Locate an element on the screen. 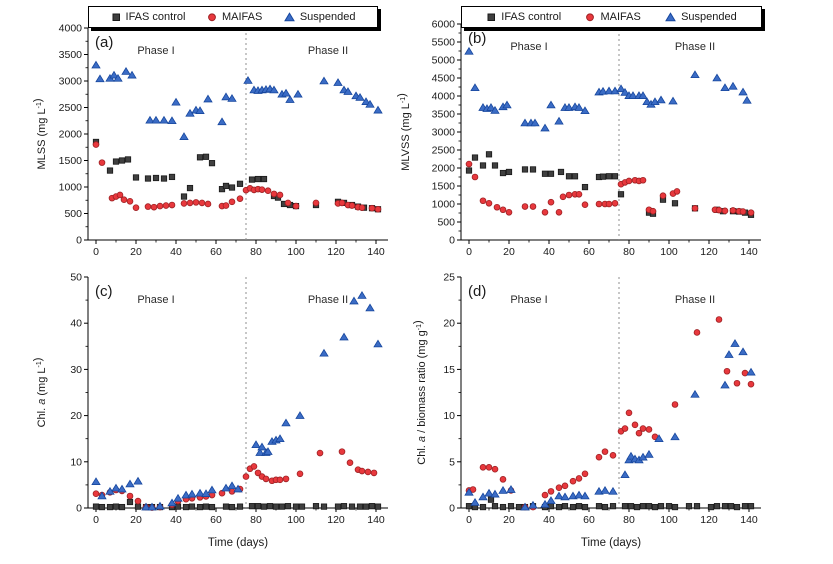 The image size is (833, 564). circle-marker-icon is located at coordinates (212, 17).